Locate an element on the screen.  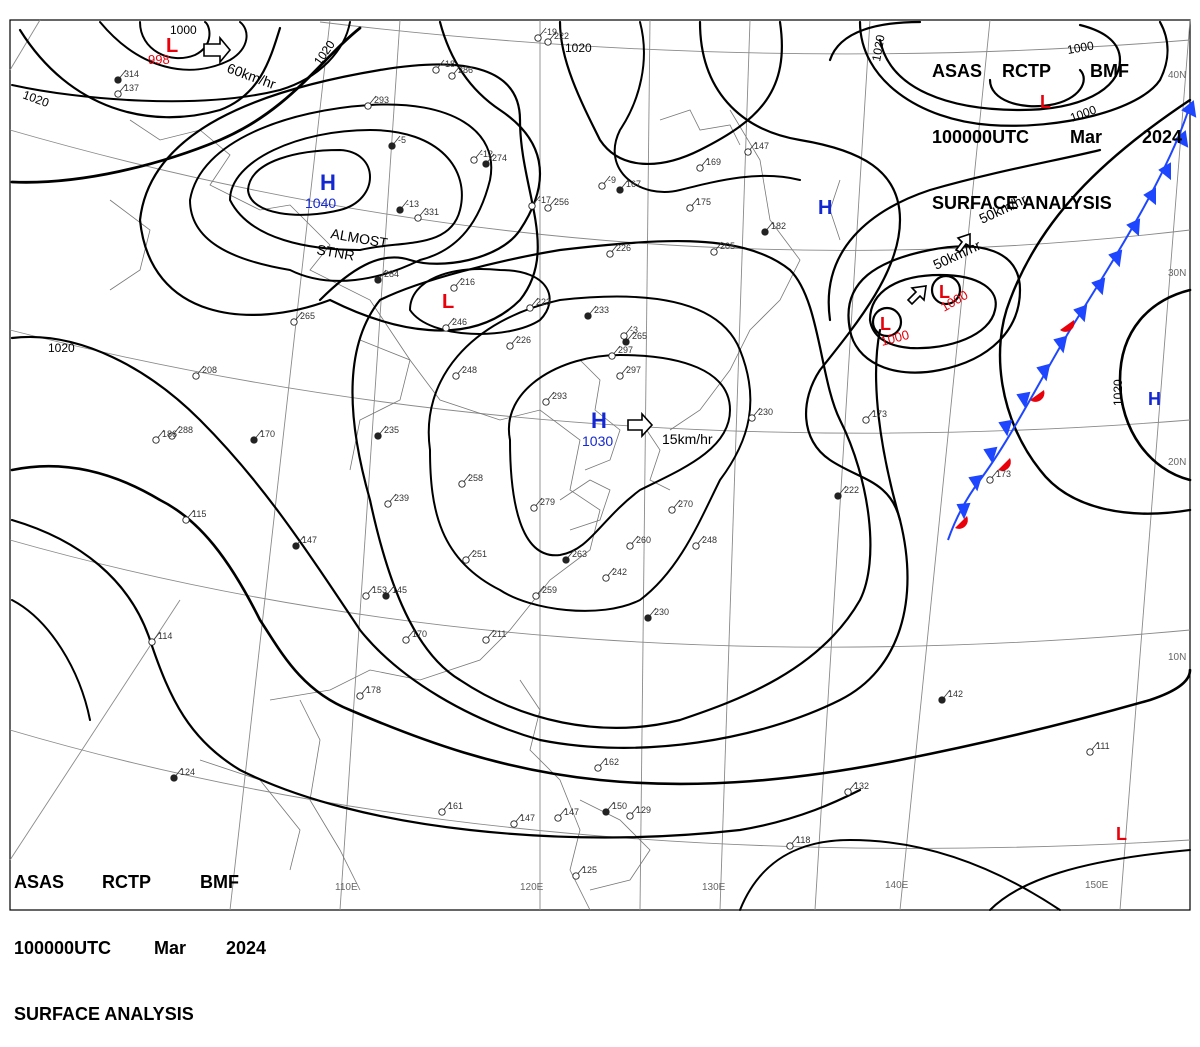
latitude-label: 30N is located at coordinates (1177, 273).